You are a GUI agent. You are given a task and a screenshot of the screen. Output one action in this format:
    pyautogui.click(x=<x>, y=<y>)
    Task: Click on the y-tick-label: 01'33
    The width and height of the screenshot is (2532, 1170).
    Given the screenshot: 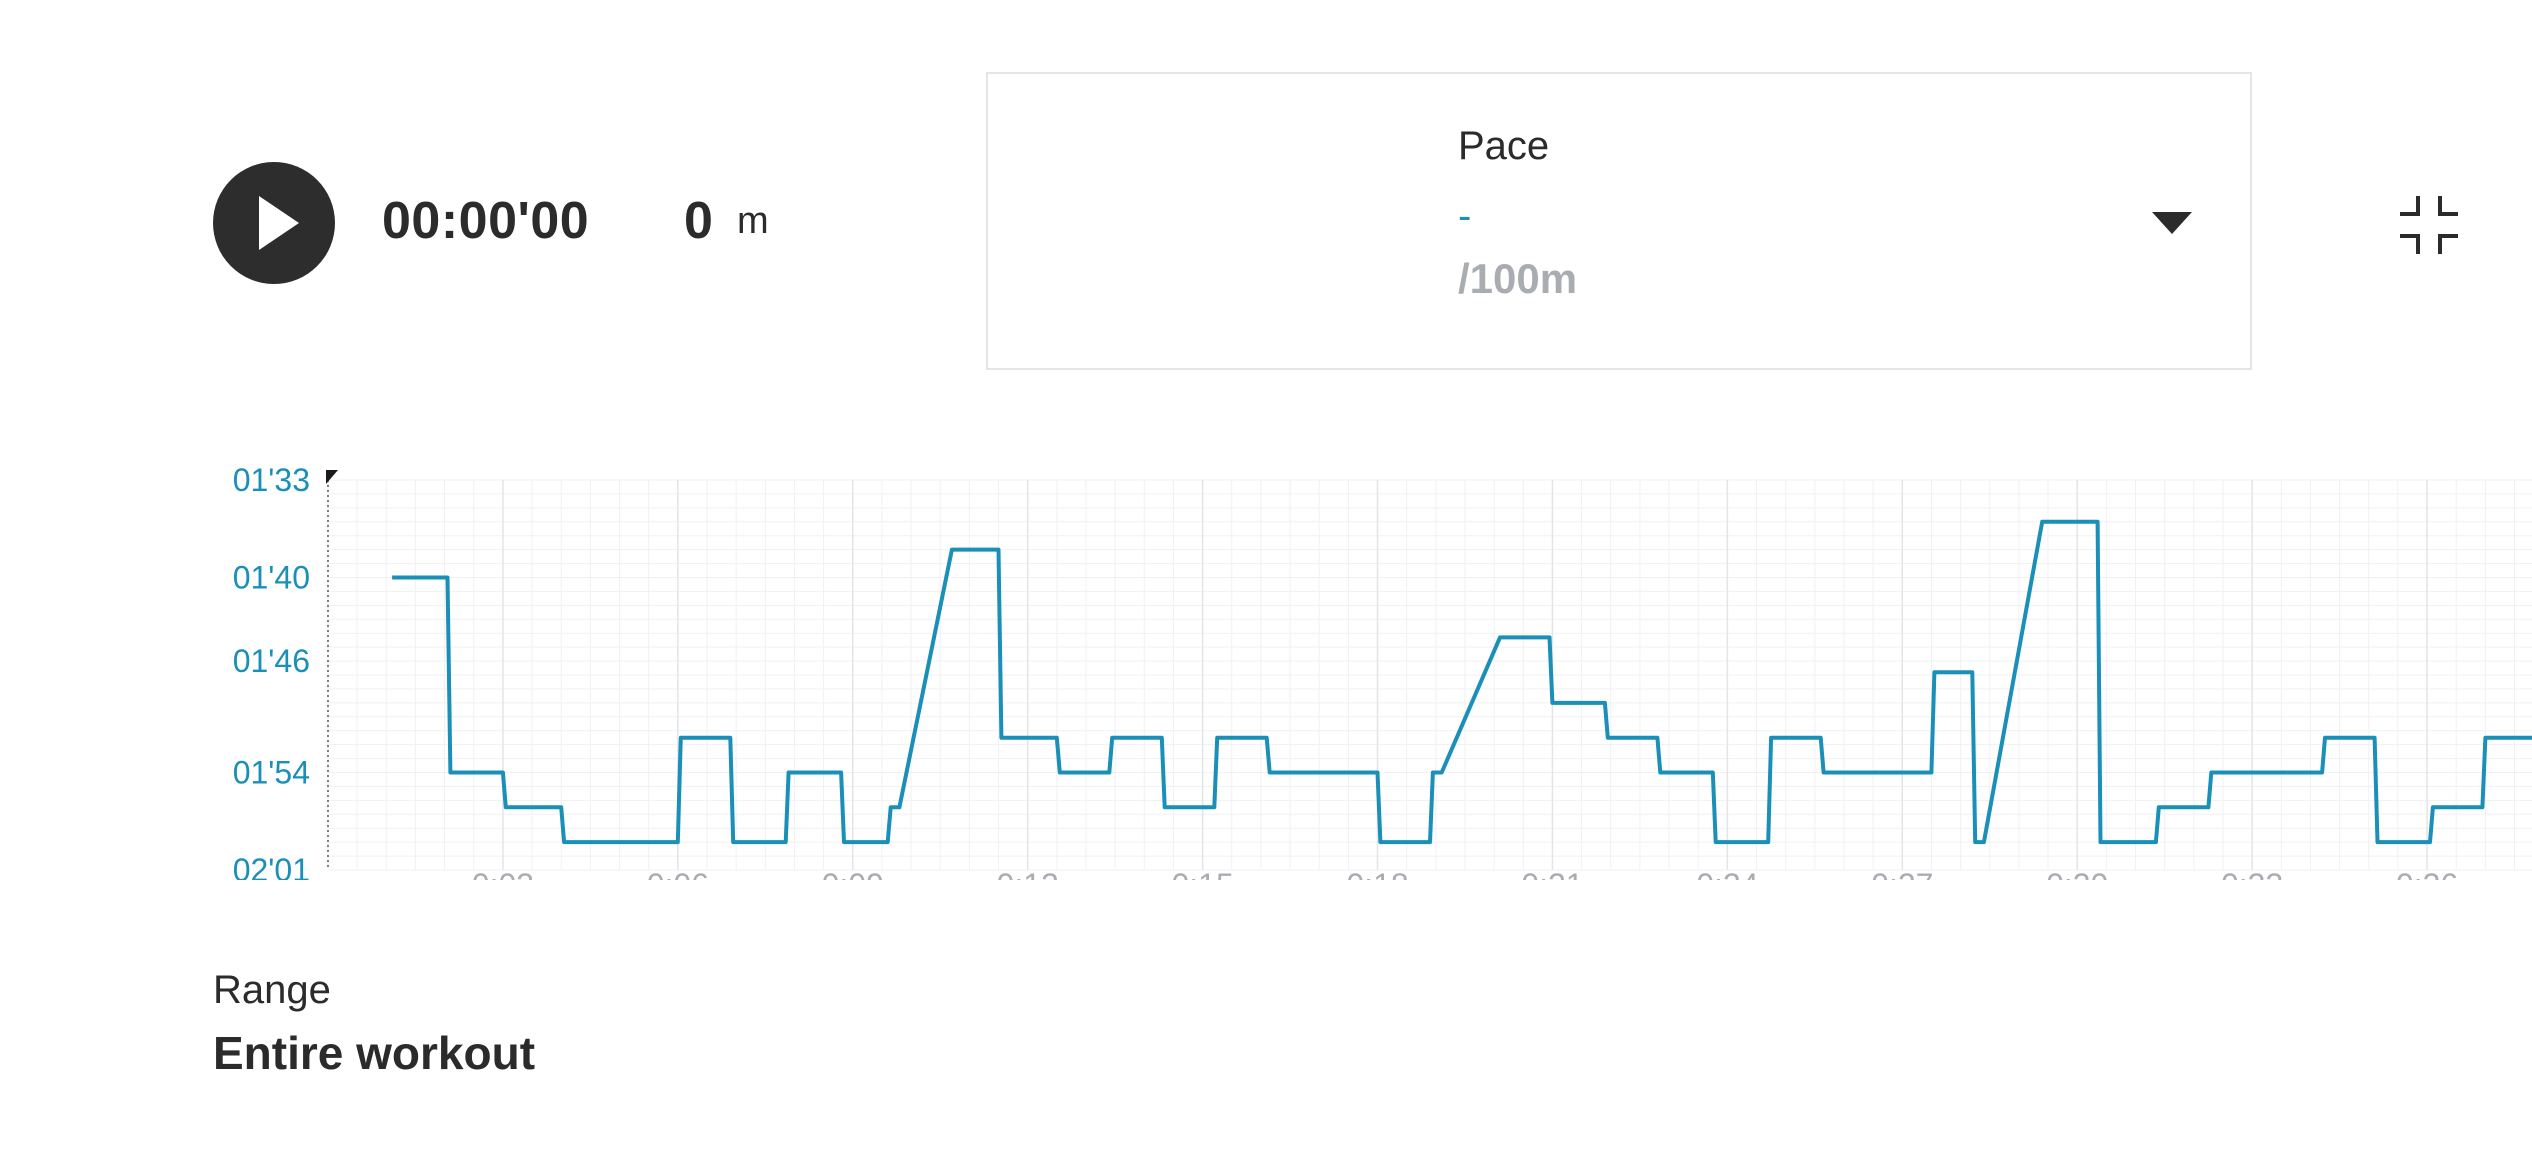 What is the action you would take?
    pyautogui.click(x=271, y=480)
    